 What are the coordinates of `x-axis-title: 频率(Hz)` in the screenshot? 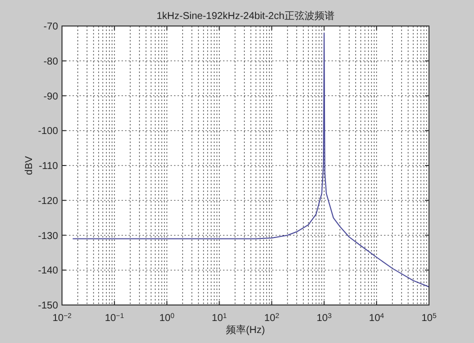 It's located at (245, 330).